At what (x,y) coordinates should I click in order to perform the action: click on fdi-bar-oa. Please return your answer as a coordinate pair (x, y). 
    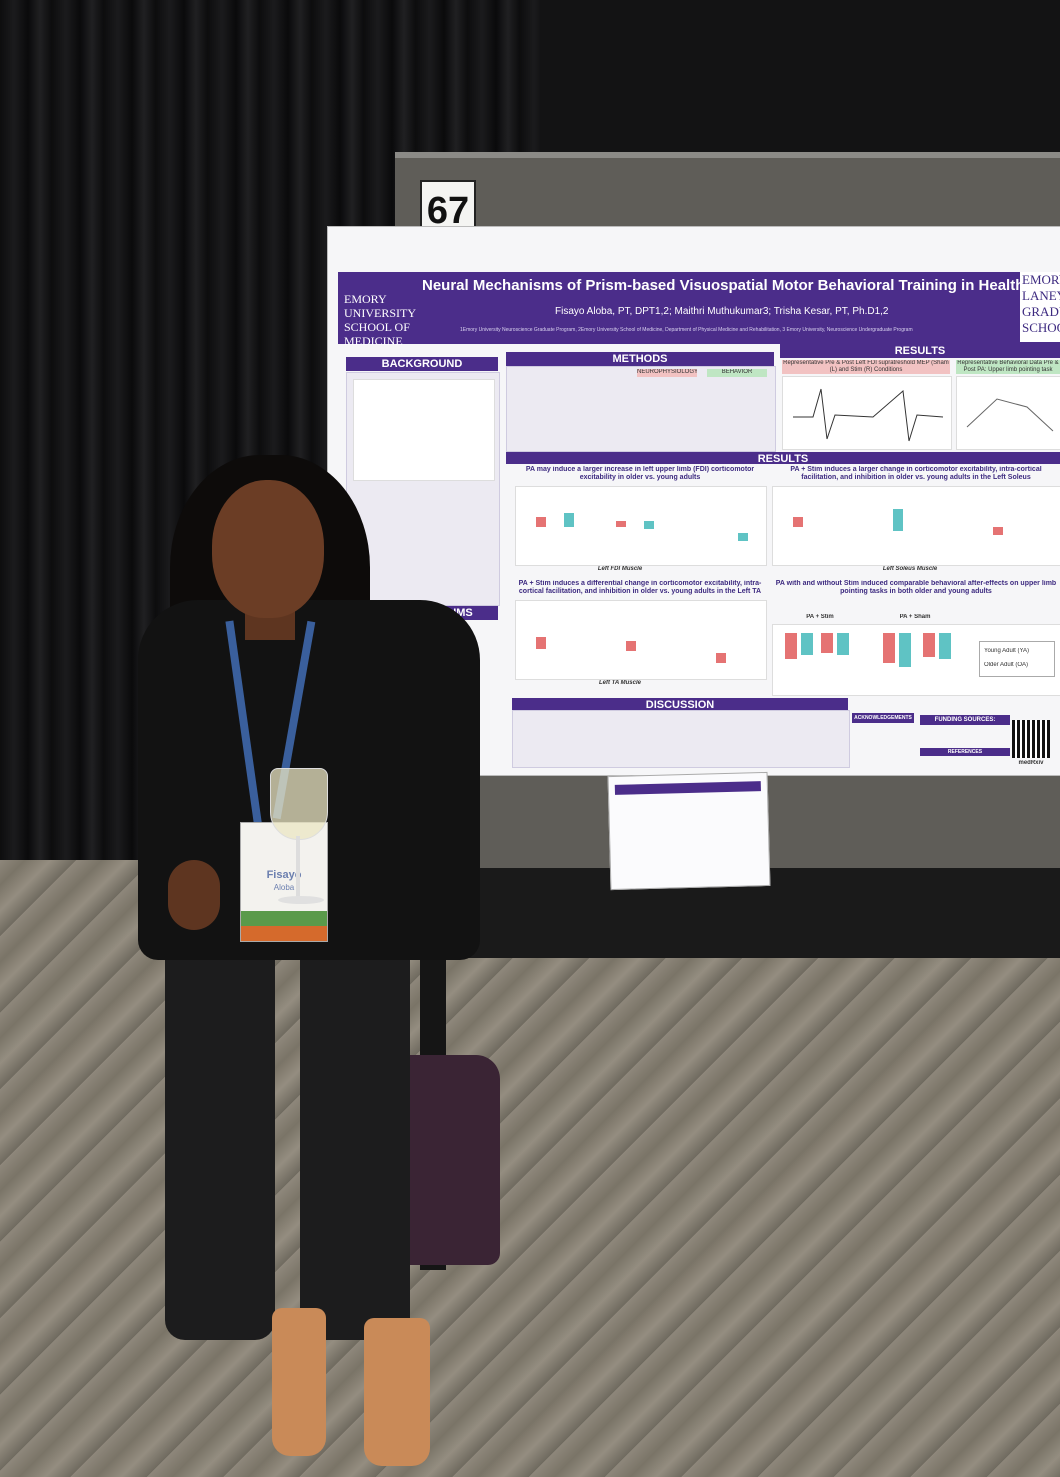
    Looking at the image, I should click on (569, 520).